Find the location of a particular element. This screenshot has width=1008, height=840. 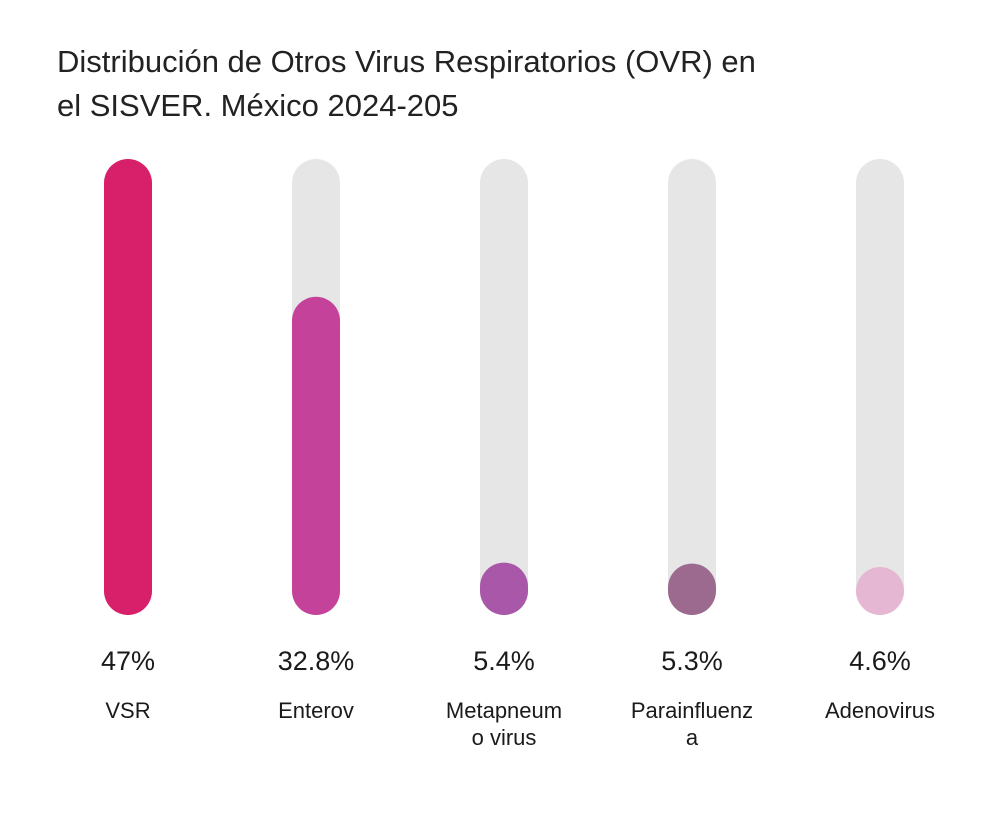

data-label: 32.8% is located at coordinates (316, 661).